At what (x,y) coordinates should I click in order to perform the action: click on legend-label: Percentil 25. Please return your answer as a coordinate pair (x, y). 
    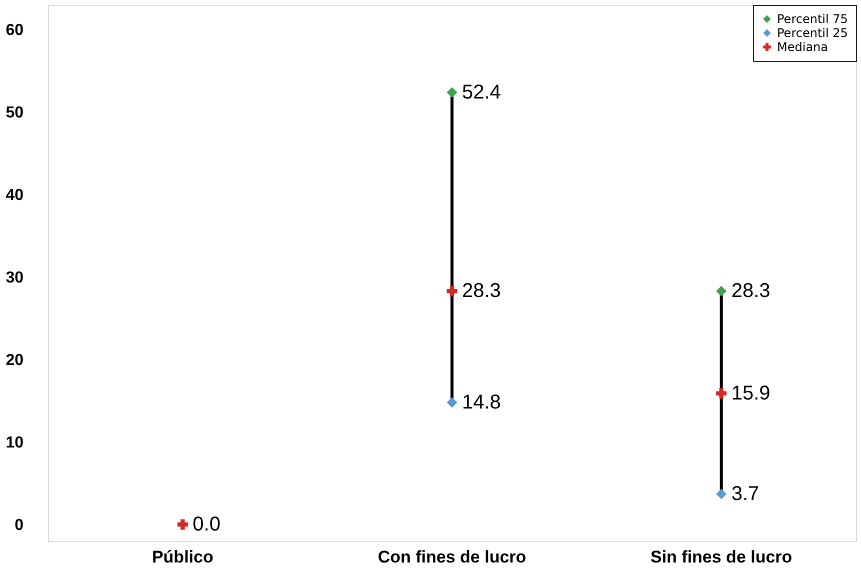
    Looking at the image, I should click on (812, 33).